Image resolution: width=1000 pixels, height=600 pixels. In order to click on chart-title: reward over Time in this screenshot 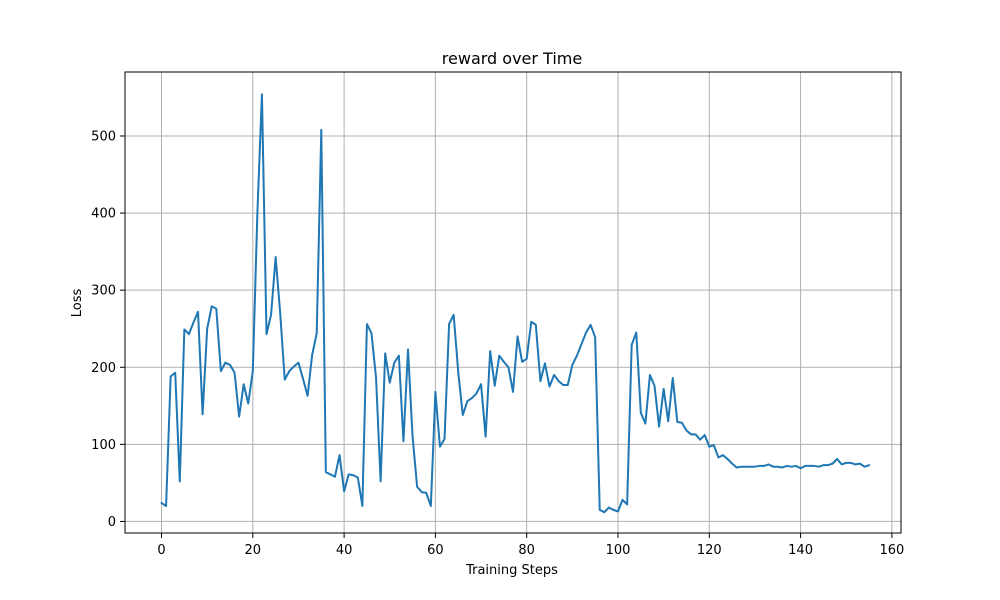, I will do `click(512, 58)`.